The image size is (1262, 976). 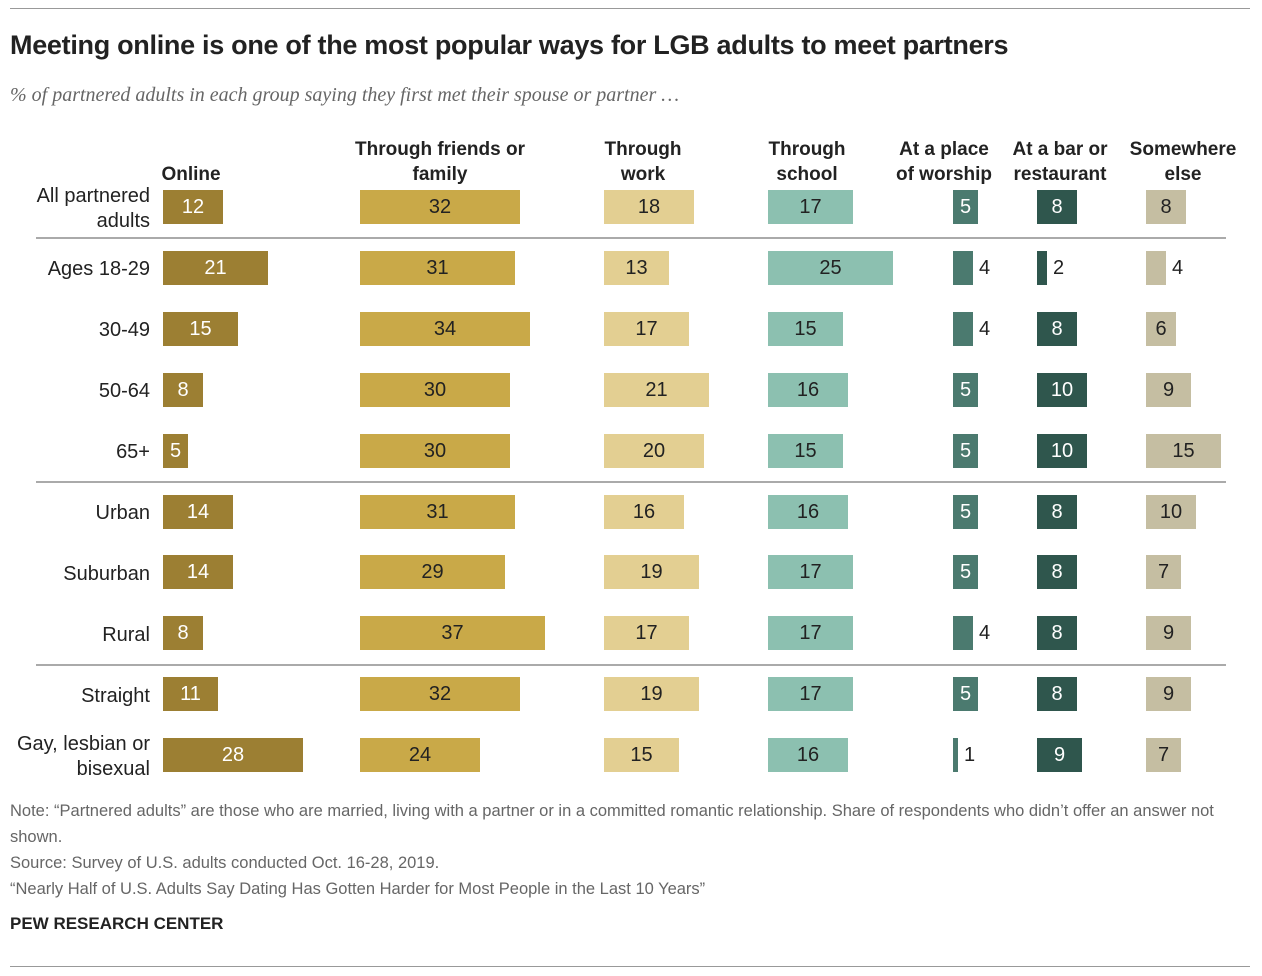 What do you see at coordinates (630, 8) in the screenshot?
I see `top-rule` at bounding box center [630, 8].